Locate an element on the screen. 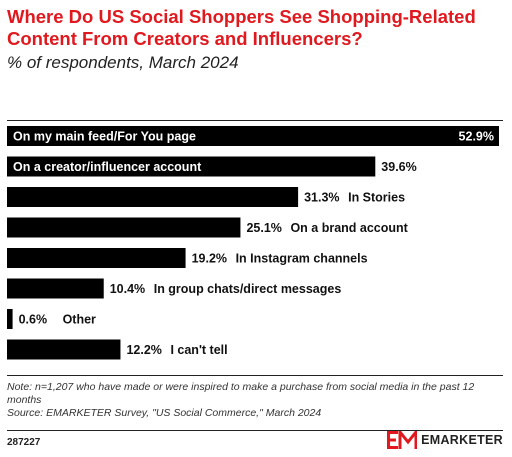 This screenshot has height=457, width=512. brand-logo: EMARKETER is located at coordinates (445, 440).